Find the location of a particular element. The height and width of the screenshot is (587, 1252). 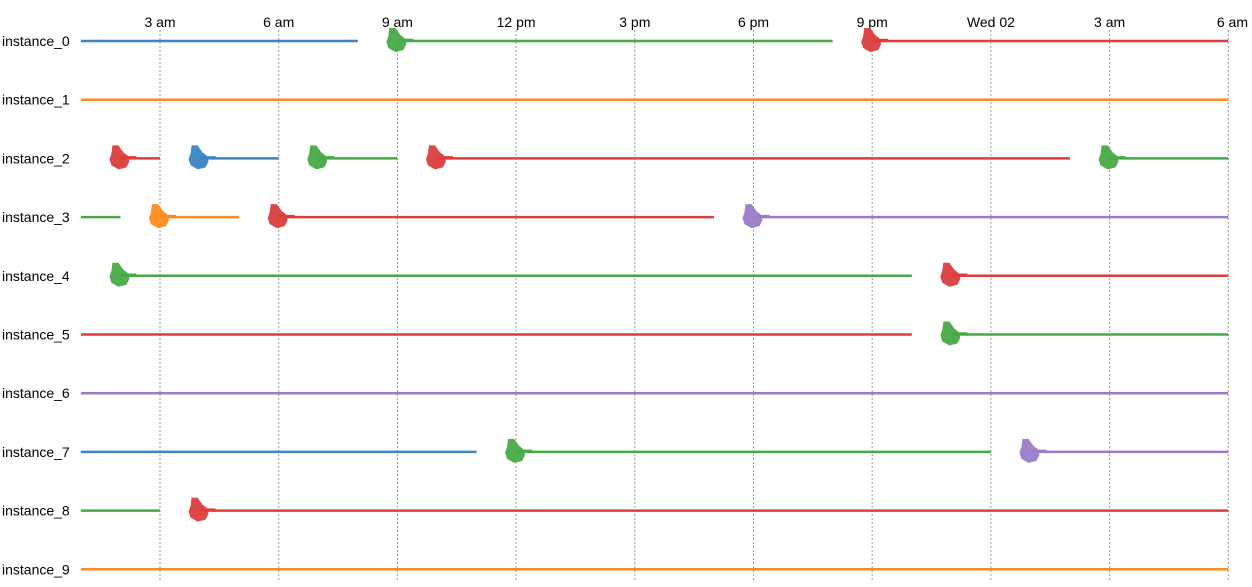

row-label: instance_4 is located at coordinates (36, 276).